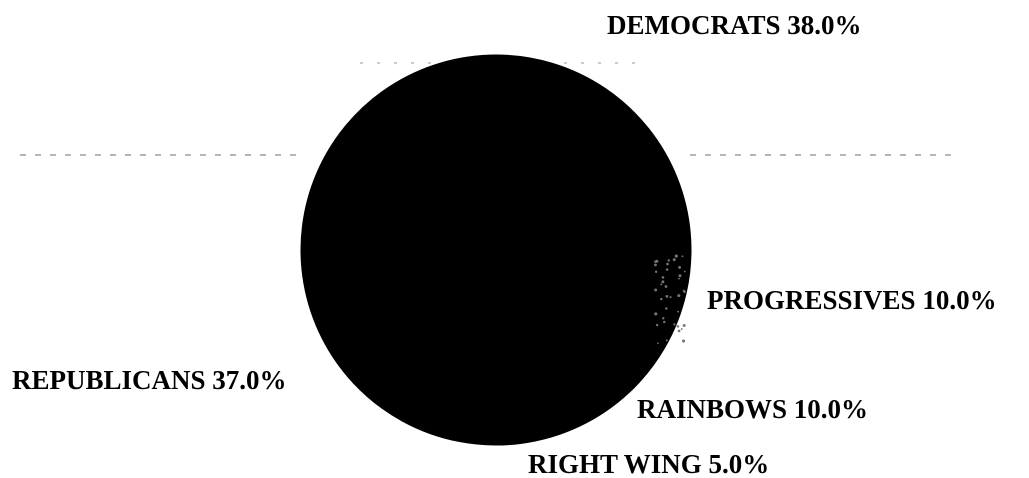 Image resolution: width=1029 pixels, height=478 pixels. I want to click on label-right-wing: RIGHT WING 5.0%, so click(648, 463).